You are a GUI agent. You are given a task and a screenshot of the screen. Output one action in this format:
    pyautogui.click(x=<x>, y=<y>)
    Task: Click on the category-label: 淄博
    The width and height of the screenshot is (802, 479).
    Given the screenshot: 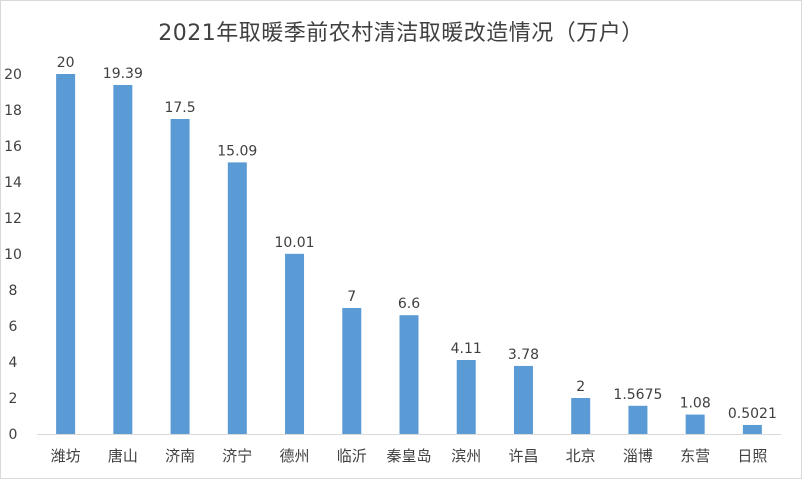 What is the action you would take?
    pyautogui.click(x=638, y=456)
    